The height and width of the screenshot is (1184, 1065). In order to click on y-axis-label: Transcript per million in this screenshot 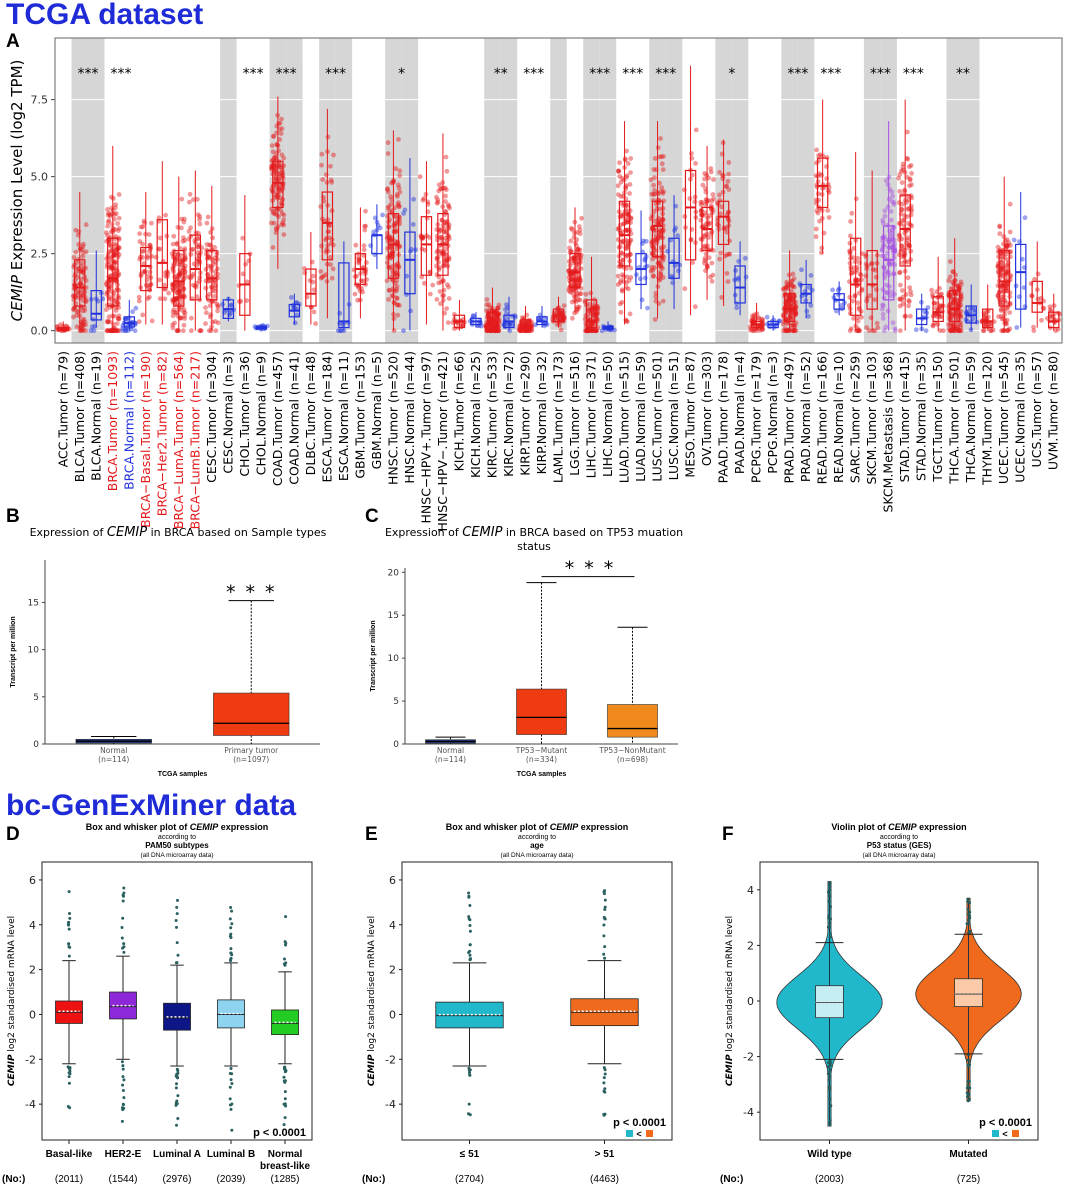, I will do `click(373, 655)`.